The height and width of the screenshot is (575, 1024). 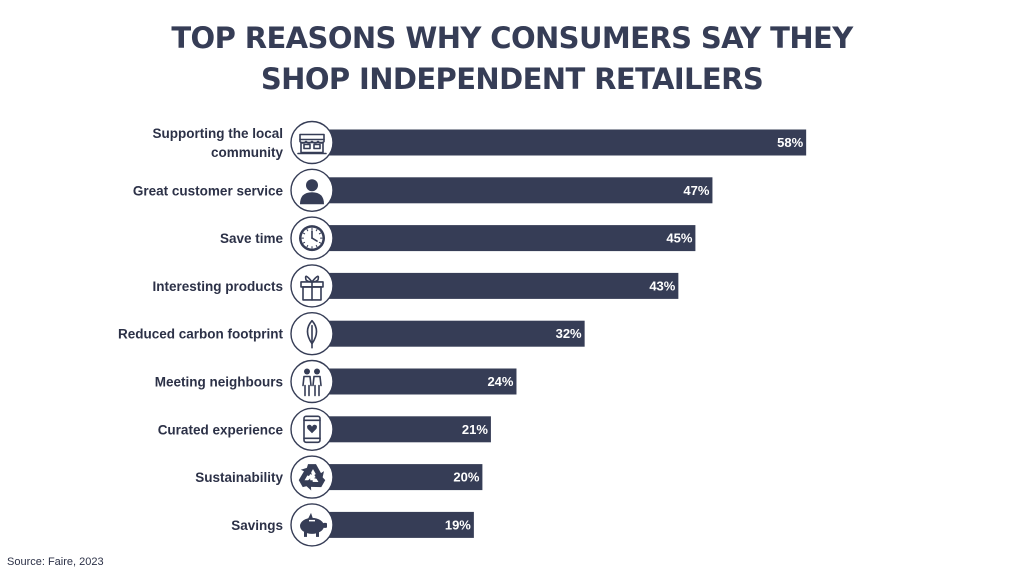 I want to click on data-label: 20%, so click(x=466, y=477).